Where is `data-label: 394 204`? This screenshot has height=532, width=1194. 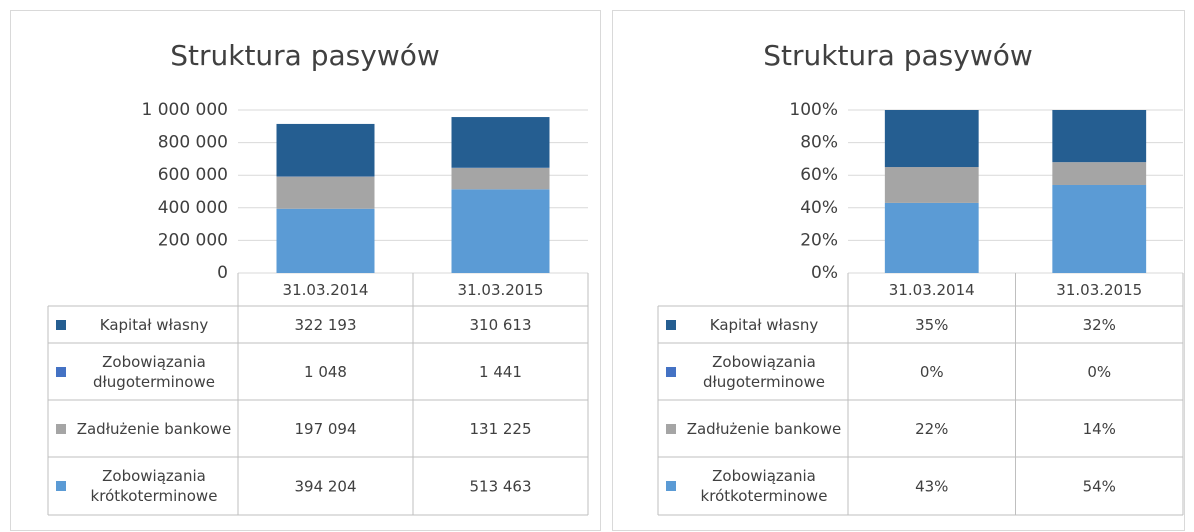 data-label: 394 204 is located at coordinates (325, 487).